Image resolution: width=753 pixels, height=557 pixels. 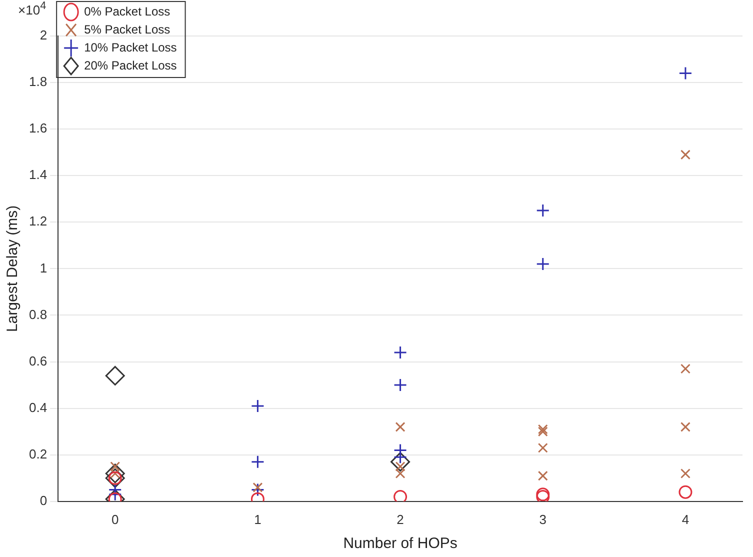 What do you see at coordinates (38, 360) in the screenshot?
I see `y-tick-label: 0.6` at bounding box center [38, 360].